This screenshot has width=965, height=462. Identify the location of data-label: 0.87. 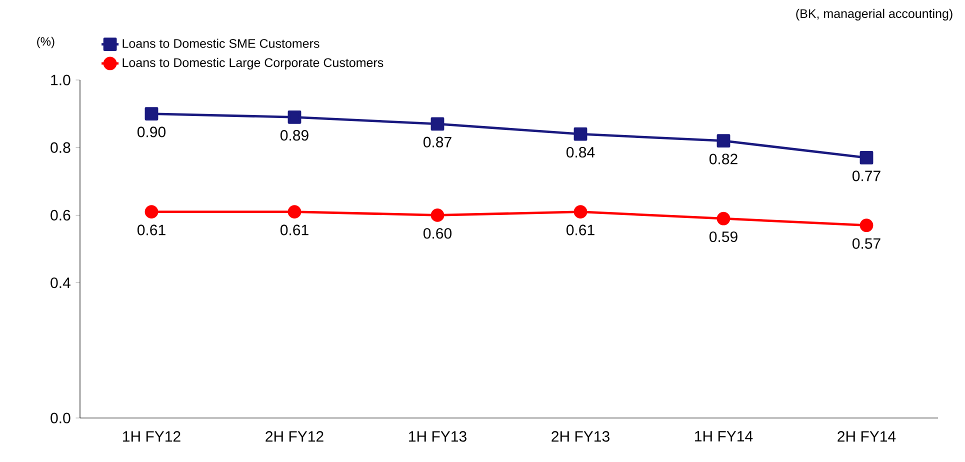
(438, 142).